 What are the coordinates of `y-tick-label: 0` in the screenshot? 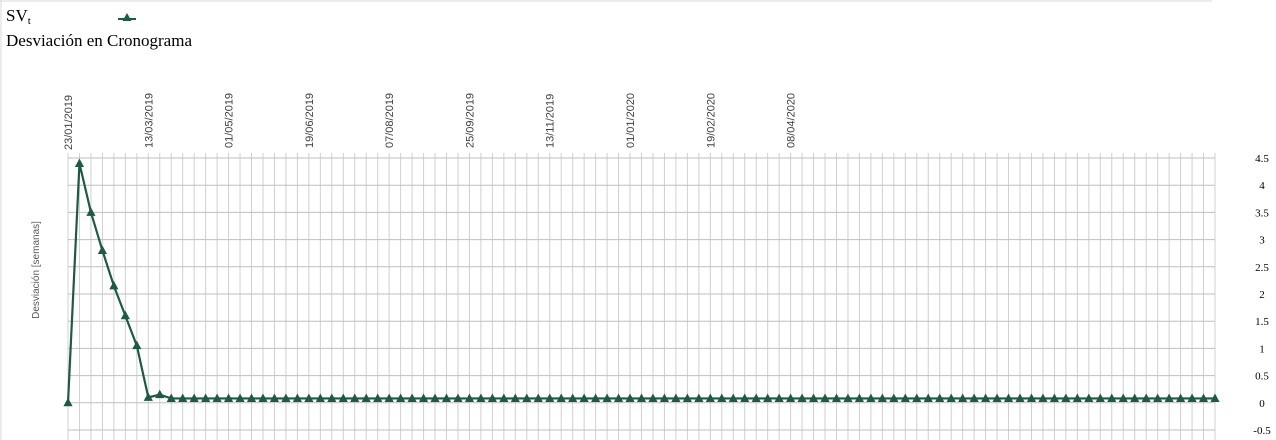 It's located at (1262, 404).